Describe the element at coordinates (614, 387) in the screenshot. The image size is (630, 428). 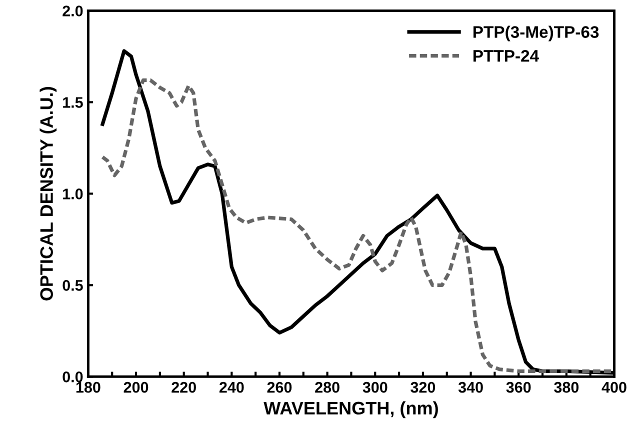
I see `x-tick-label: 400` at that location.